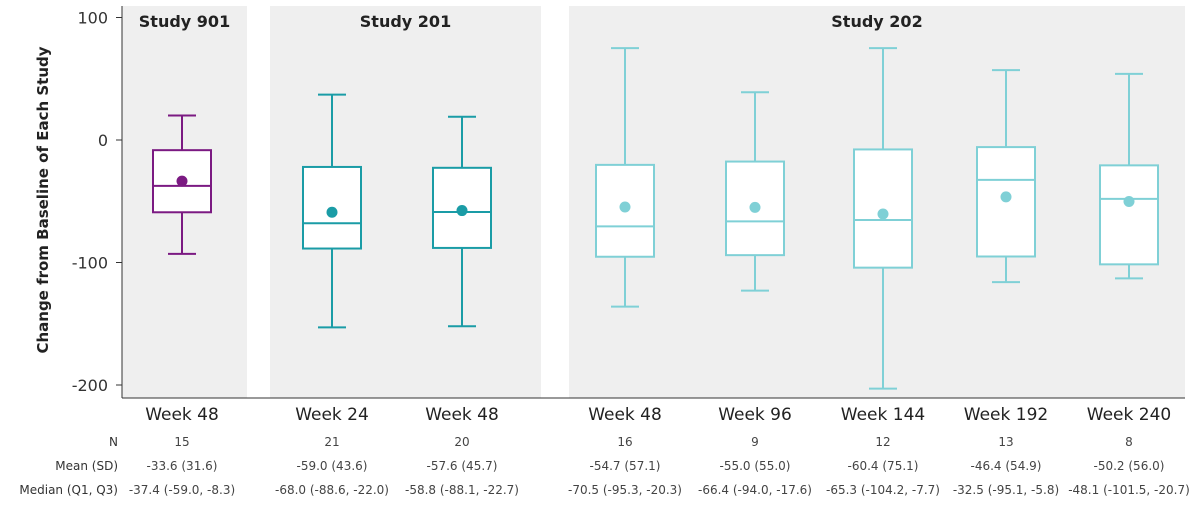 The height and width of the screenshot is (506, 1200). Describe the element at coordinates (43, 199) in the screenshot. I see `y-axis-label: Change from Baseline of Each Study` at that location.